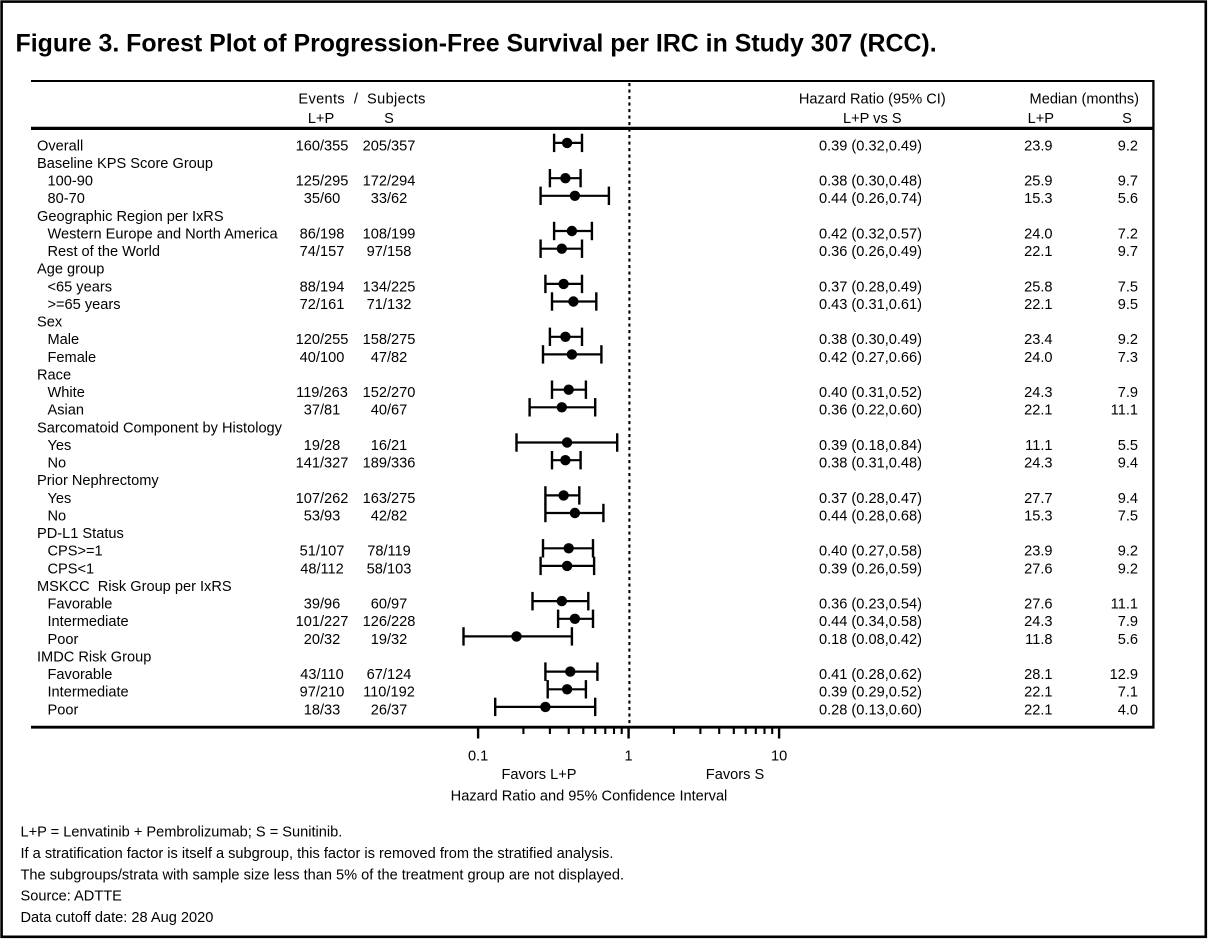 This screenshot has width=1208, height=944. I want to click on svg-text: IMDC Risk Group, so click(94, 657).